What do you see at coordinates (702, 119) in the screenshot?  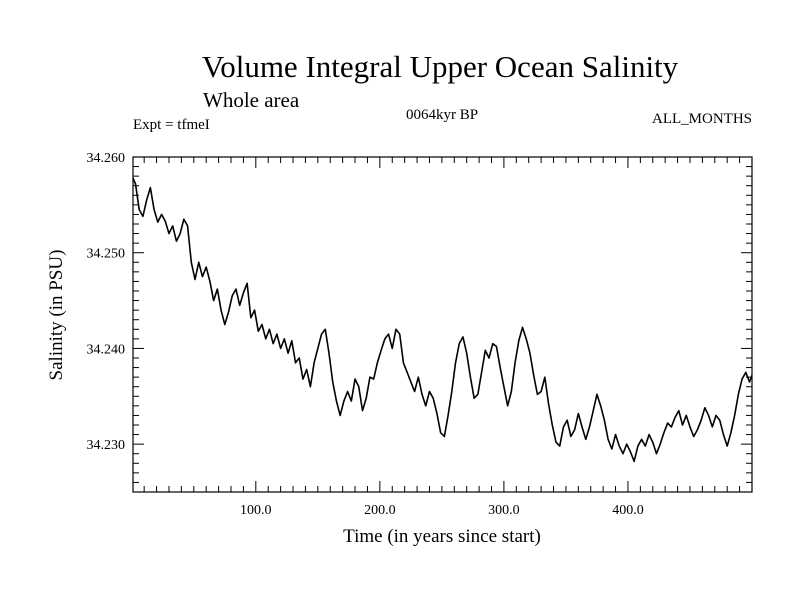 I see `months-label: ALL_MONTHS` at bounding box center [702, 119].